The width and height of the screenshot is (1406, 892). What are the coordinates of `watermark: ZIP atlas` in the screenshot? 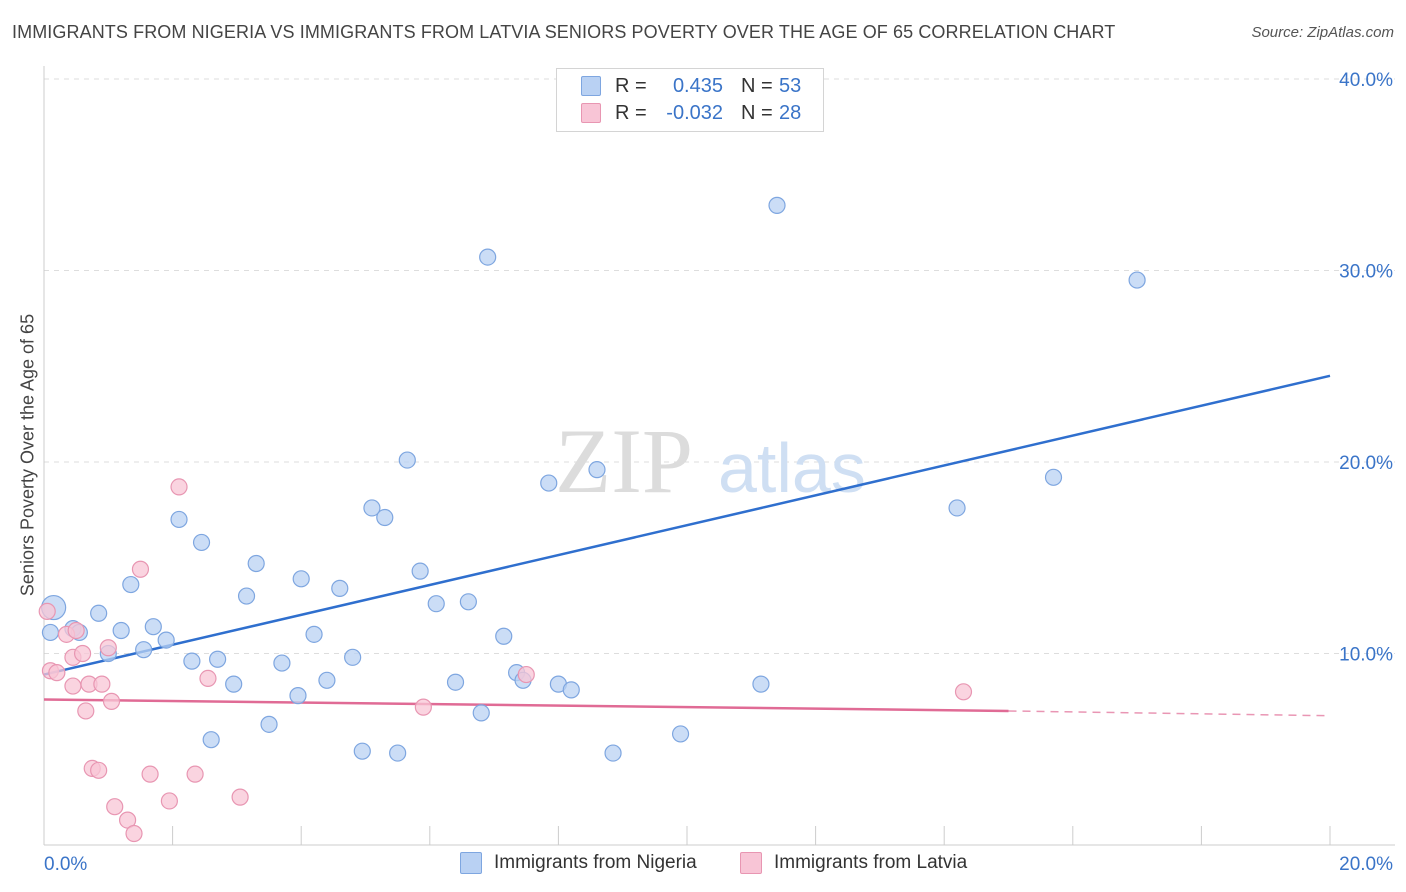 It's located at (710, 461).